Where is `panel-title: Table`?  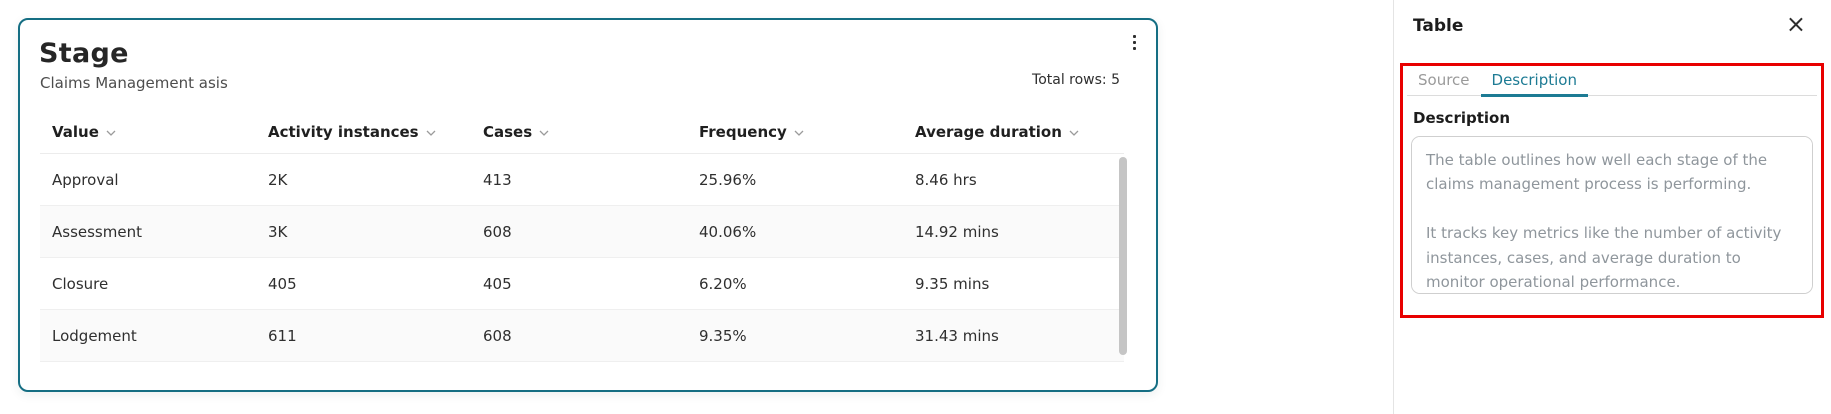 panel-title: Table is located at coordinates (1438, 26).